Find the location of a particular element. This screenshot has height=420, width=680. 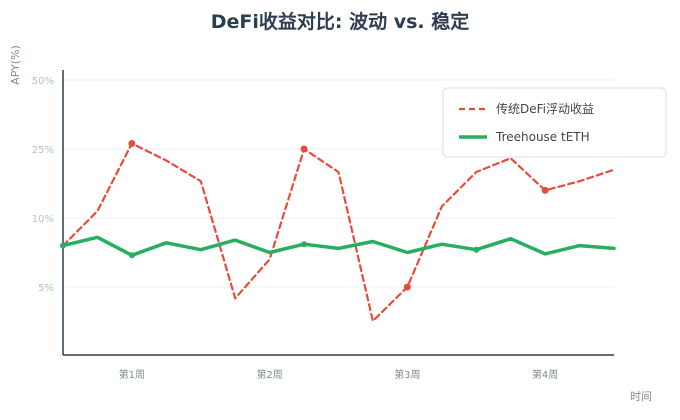

legend-label: Treehouse tETH is located at coordinates (542, 137).